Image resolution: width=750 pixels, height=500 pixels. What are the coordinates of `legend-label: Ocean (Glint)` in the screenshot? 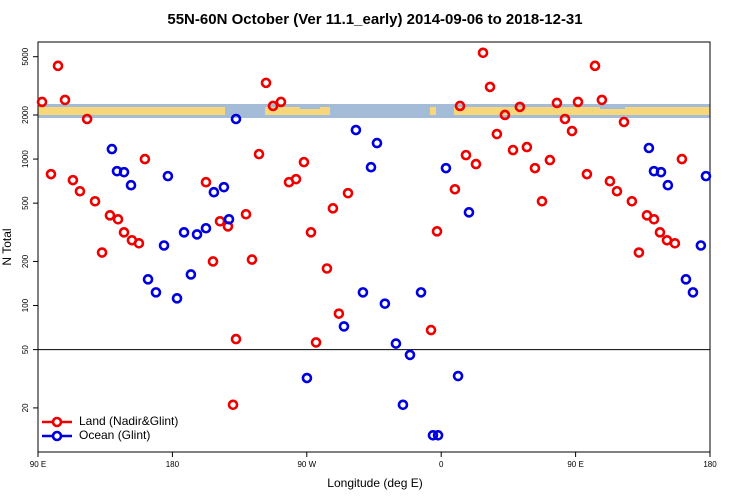 It's located at (114, 435).